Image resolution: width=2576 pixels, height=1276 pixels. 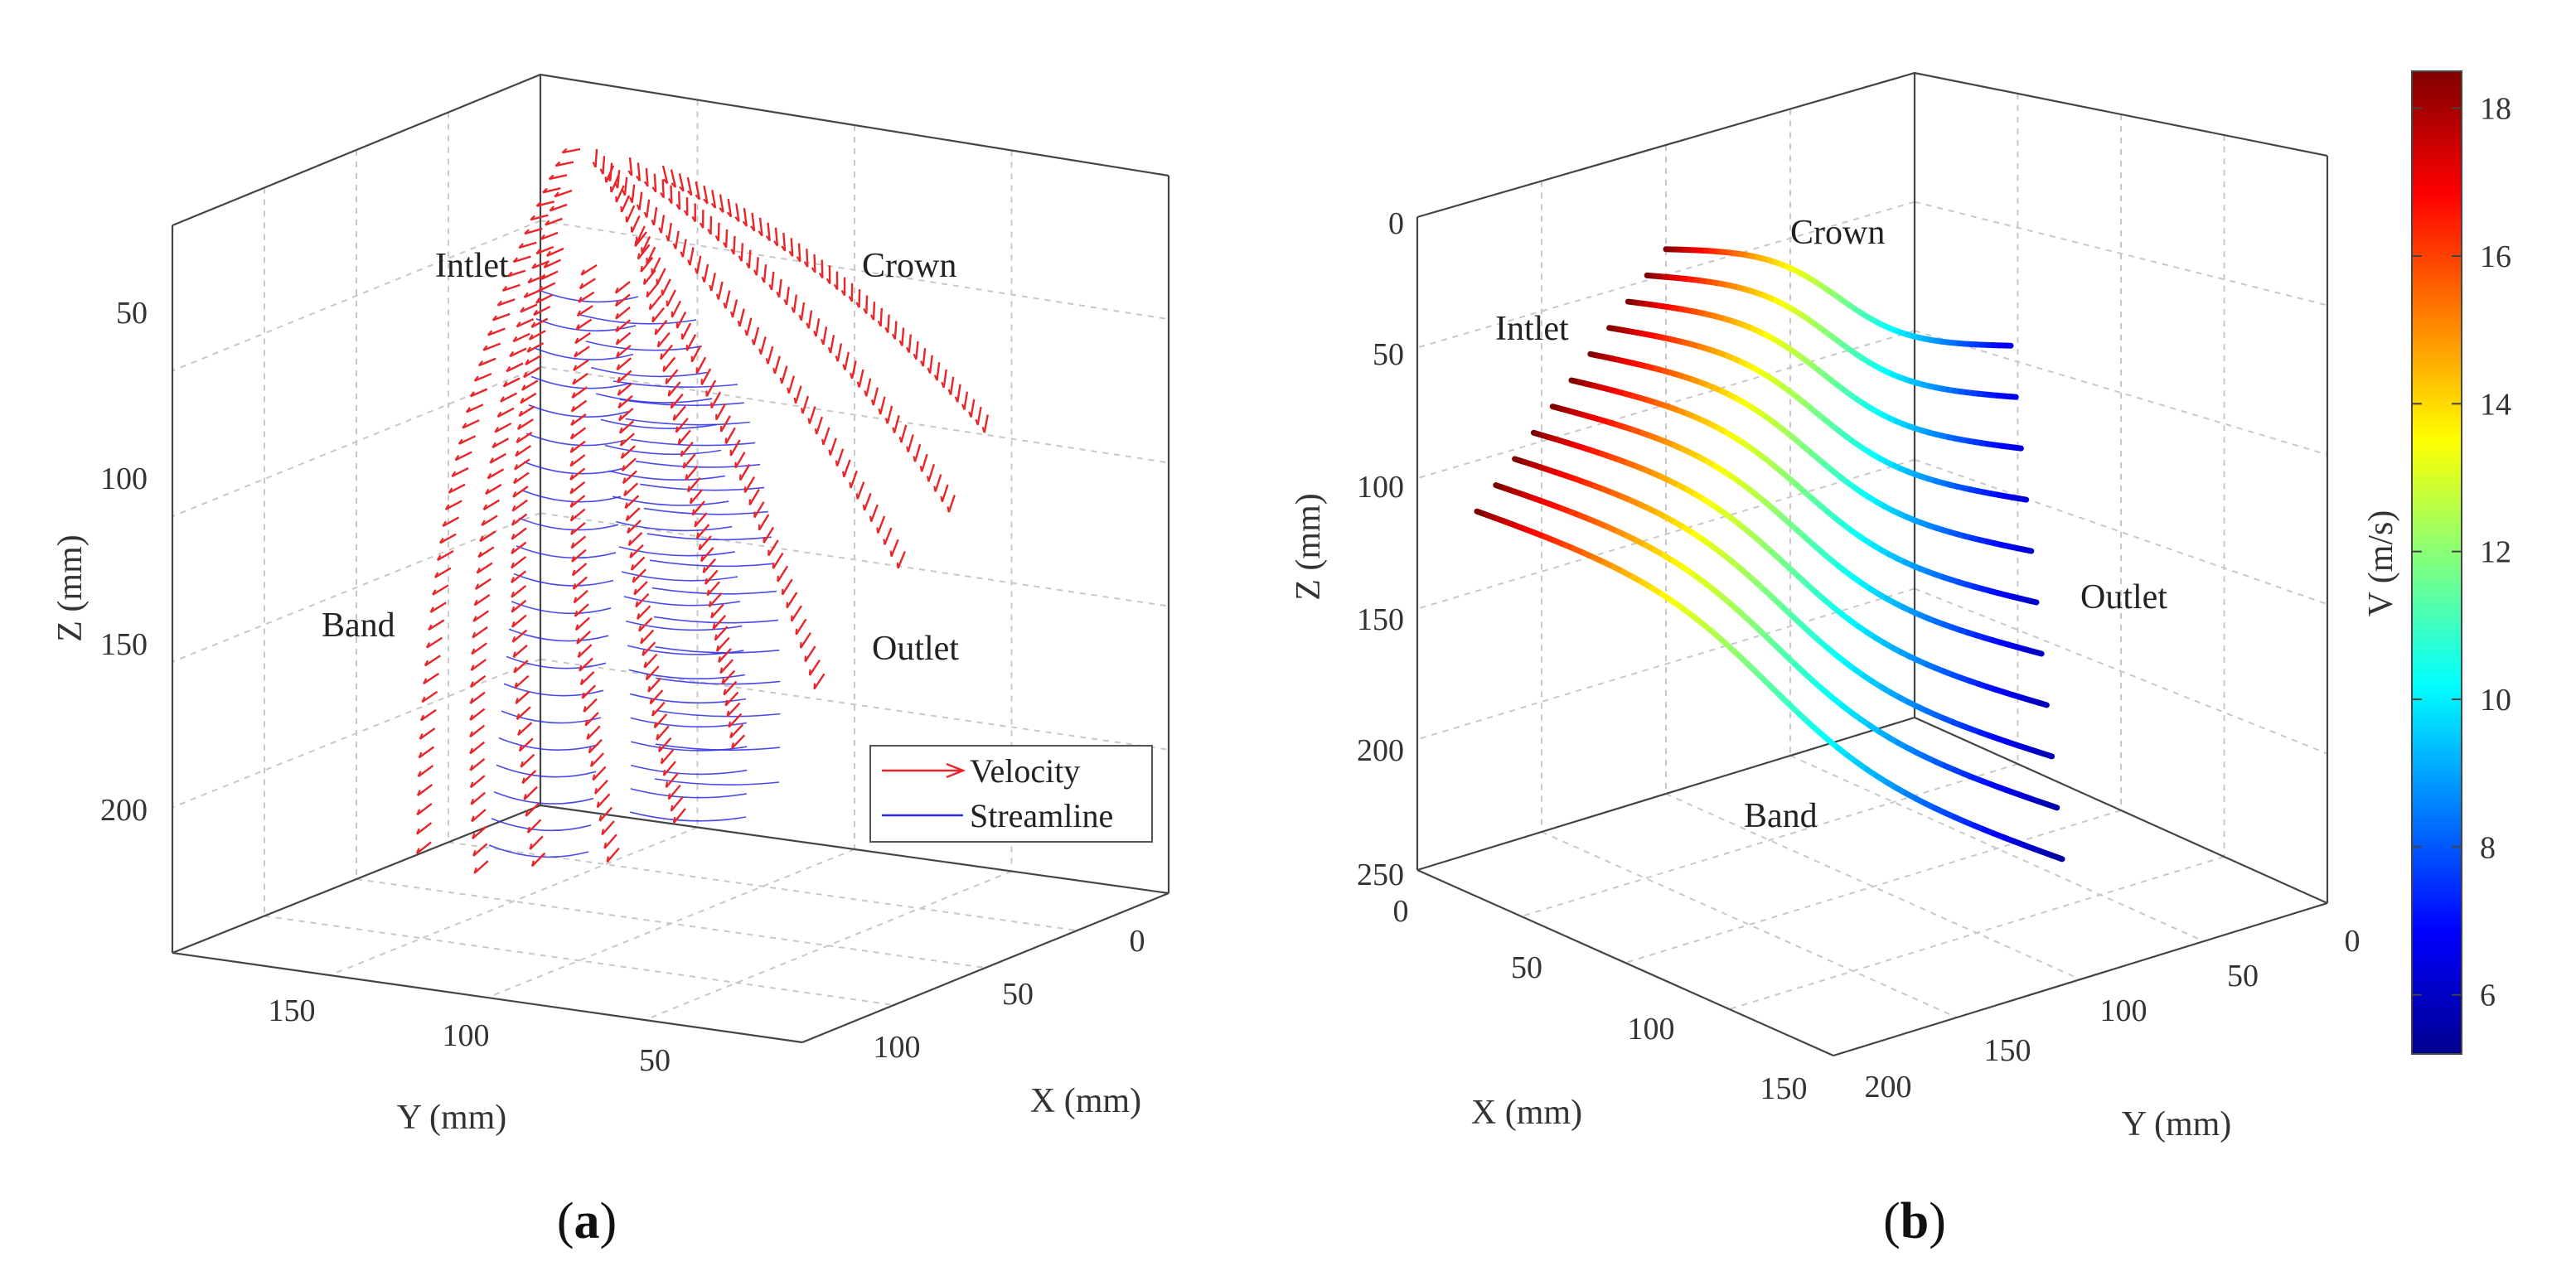 I want to click on panel-b-caption: (b), so click(x=1914, y=1221).